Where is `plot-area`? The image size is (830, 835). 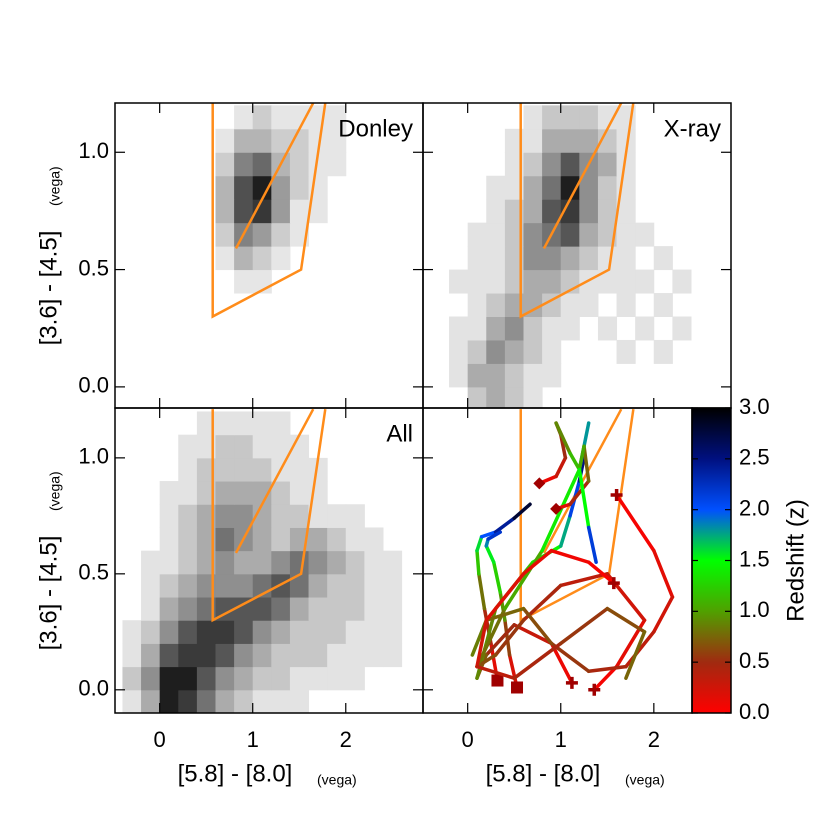
plot-area is located at coordinates (572, 552).